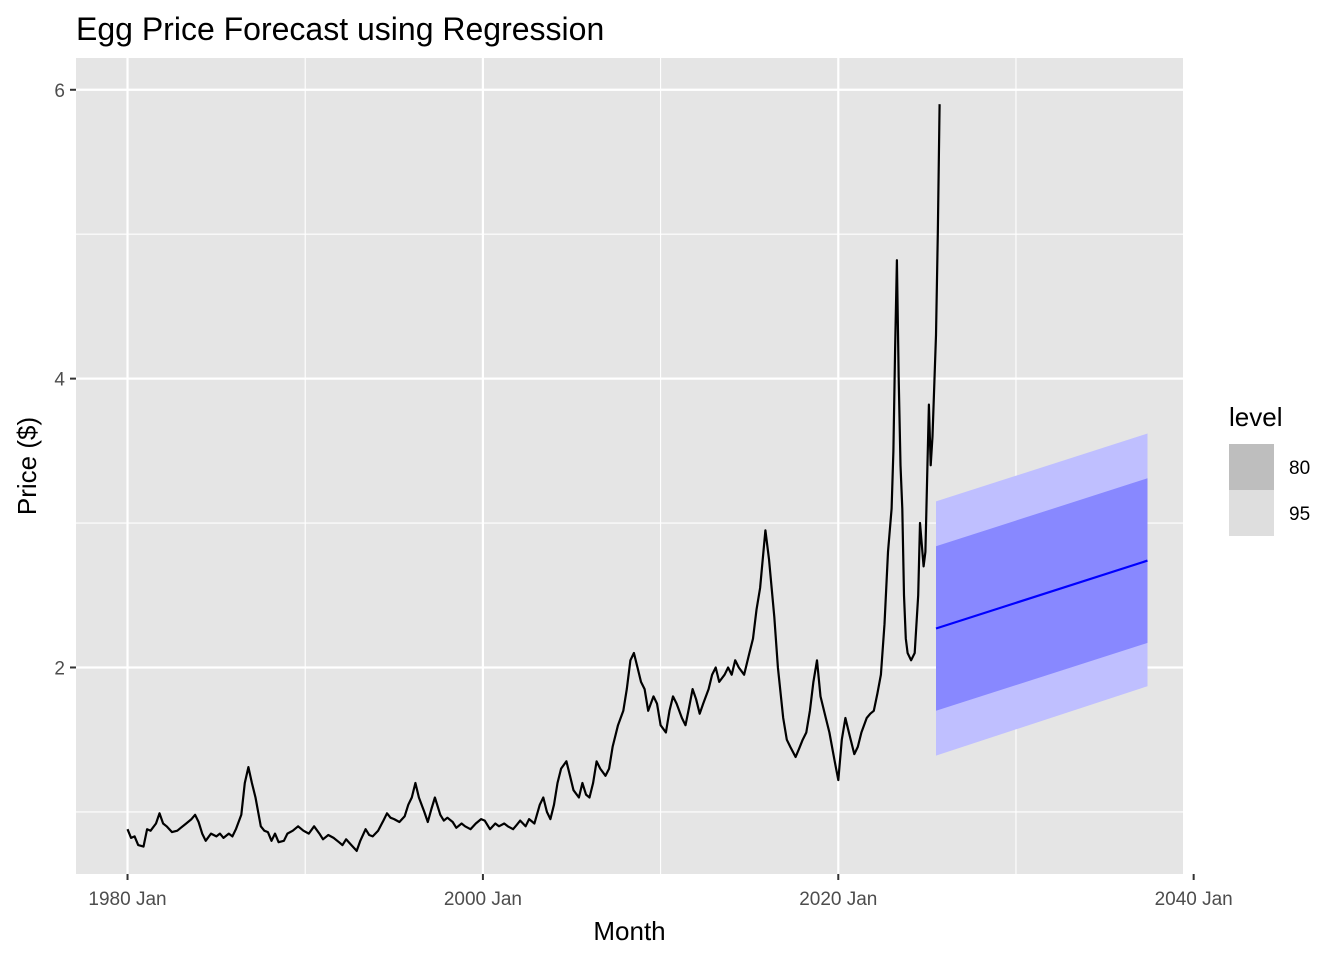  What do you see at coordinates (838, 899) in the screenshot?
I see `x-tick-label: 2020 Jan` at bounding box center [838, 899].